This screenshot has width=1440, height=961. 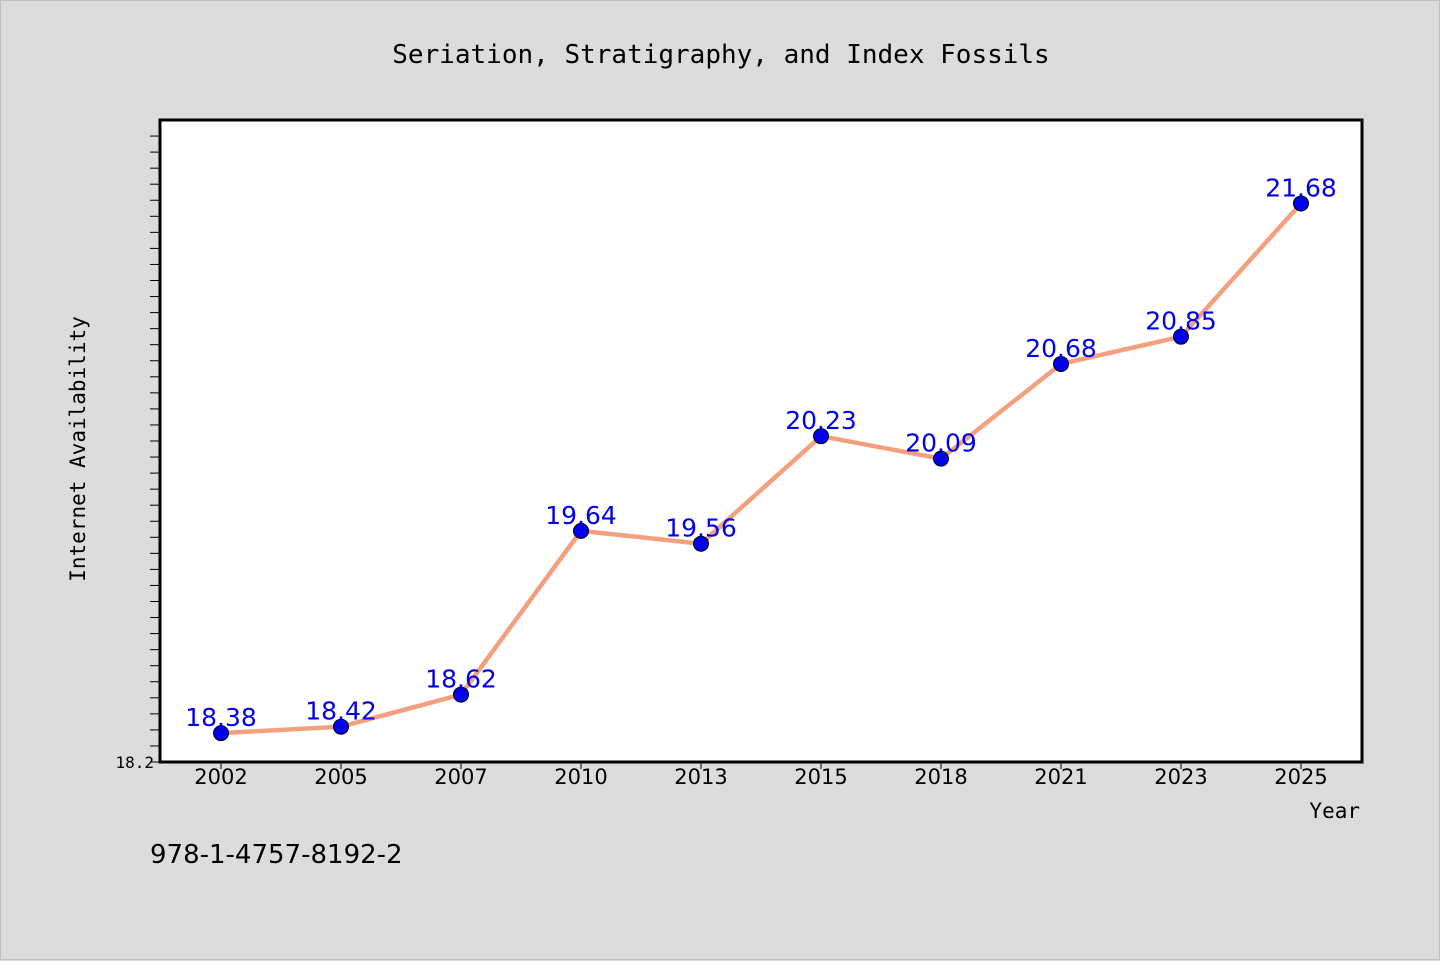 I want to click on data-label: 20.09, so click(x=941, y=443).